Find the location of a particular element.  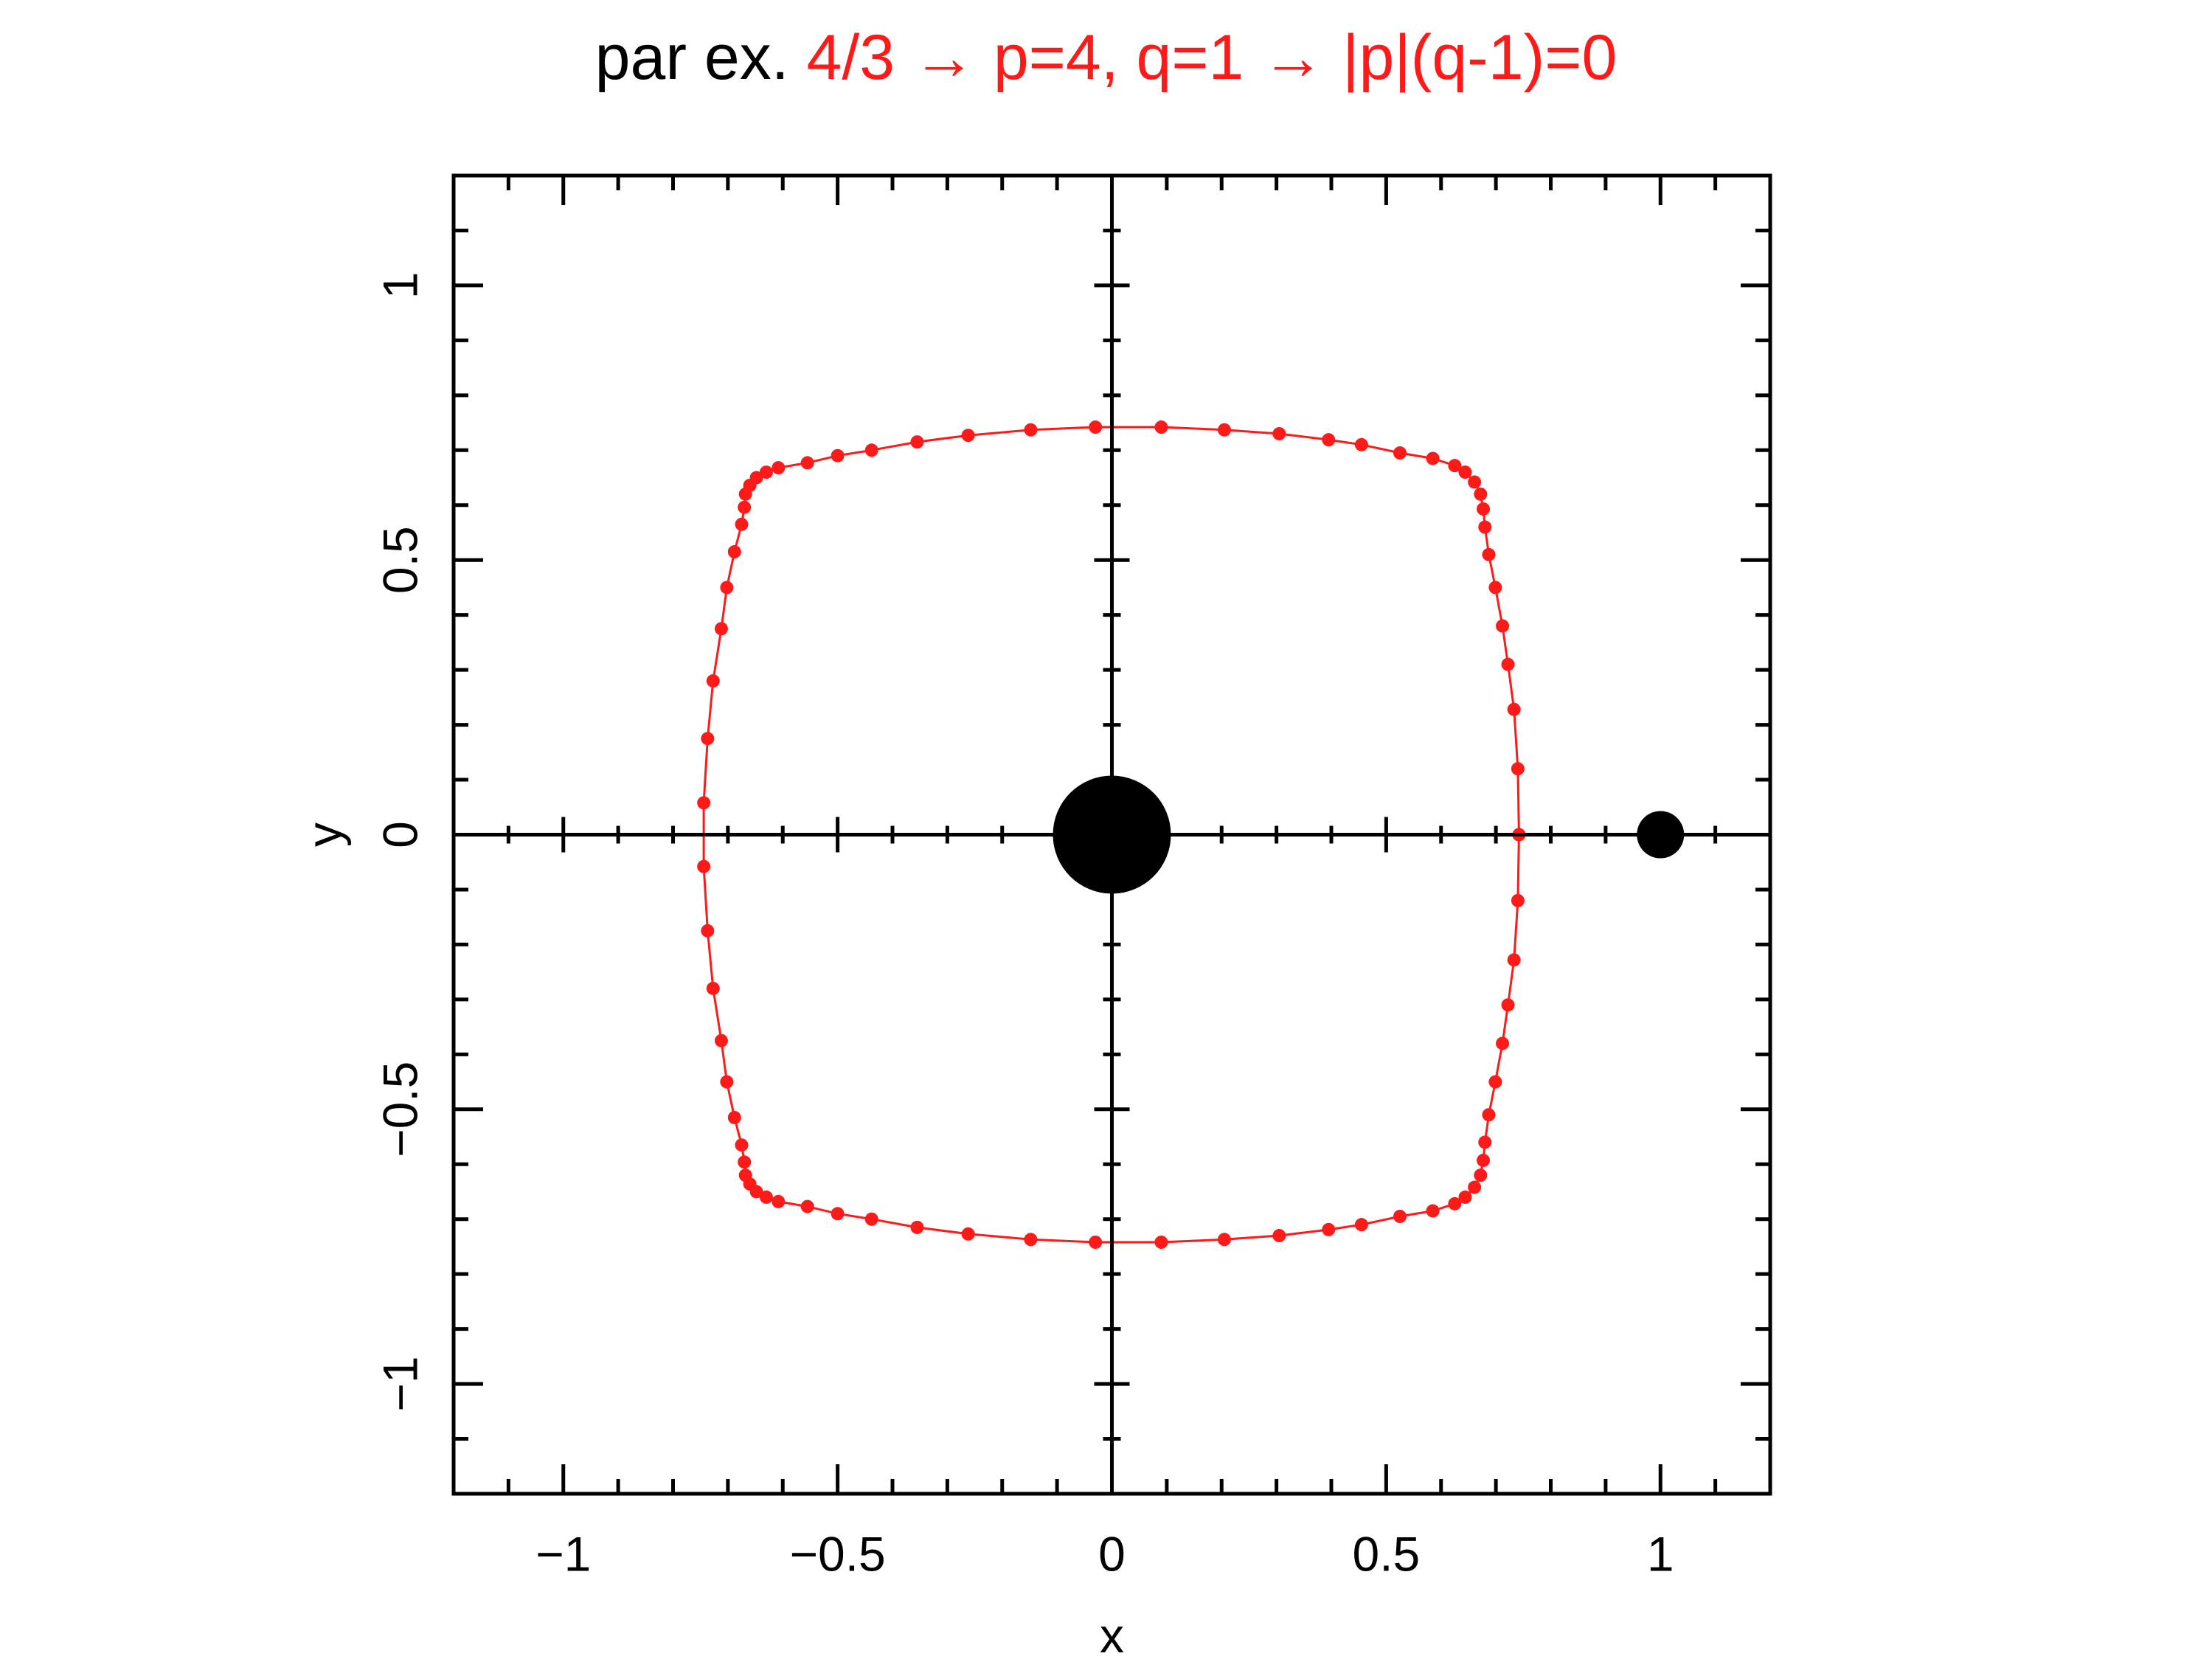

y-tick-label: 0.5 is located at coordinates (399, 560).